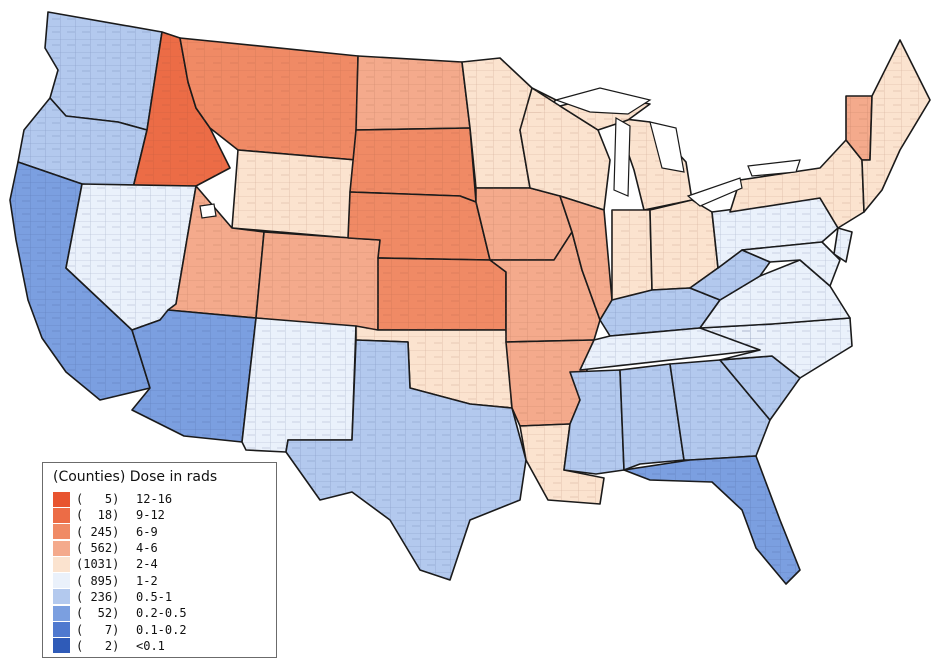 The image size is (948, 666). I want to click on state-michigan-county-lines, so click(654, 164).